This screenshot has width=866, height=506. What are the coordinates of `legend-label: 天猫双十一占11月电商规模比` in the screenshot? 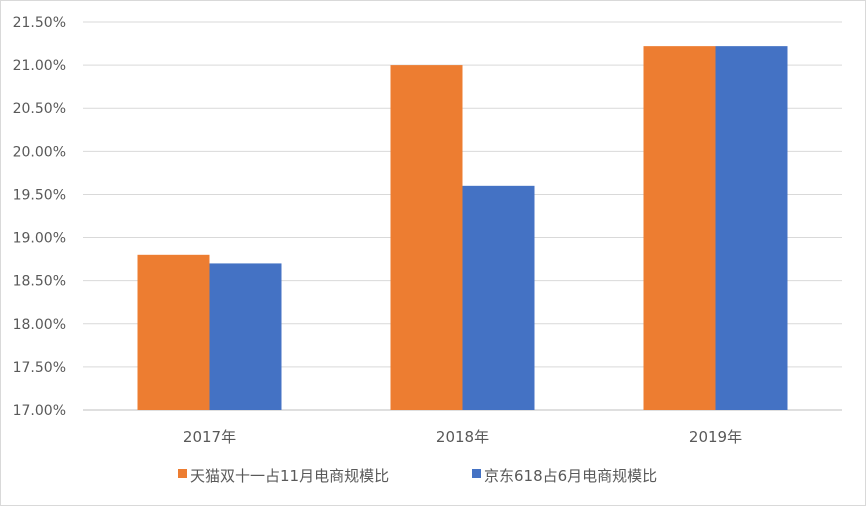 It's located at (289, 476).